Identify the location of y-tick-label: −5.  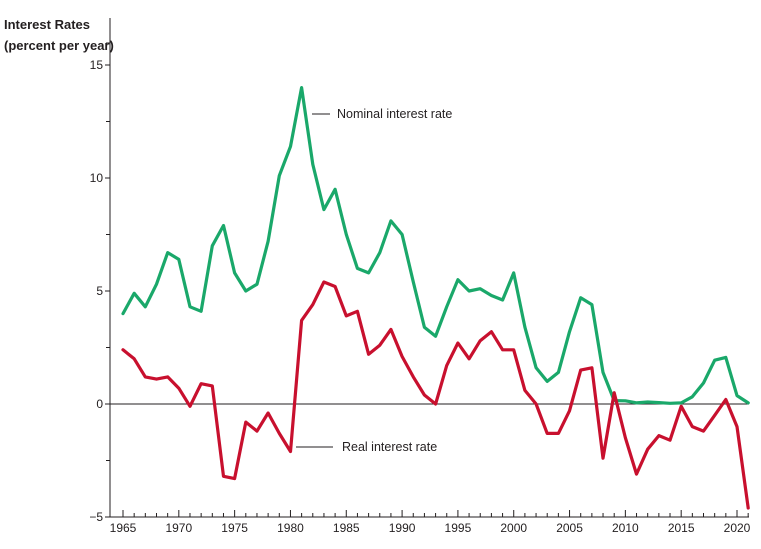
(96, 517).